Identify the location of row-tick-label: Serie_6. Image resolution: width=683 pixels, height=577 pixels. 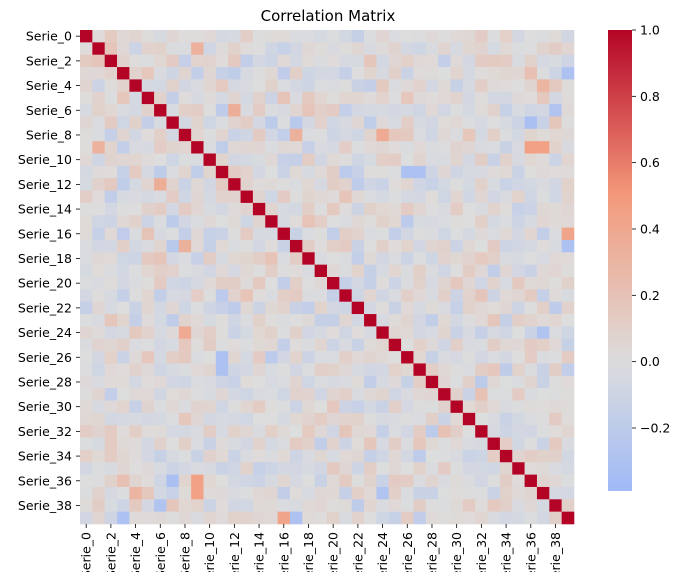
(49, 110).